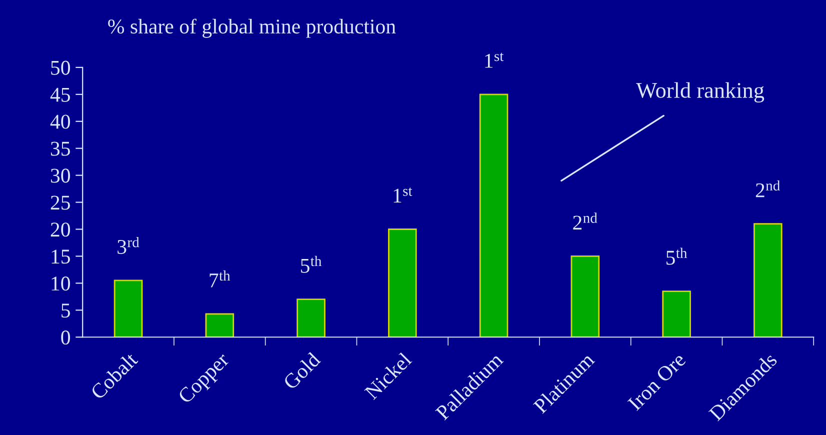 This screenshot has height=435, width=826. Describe the element at coordinates (60, 67) in the screenshot. I see `y-tick-label: 50` at that location.